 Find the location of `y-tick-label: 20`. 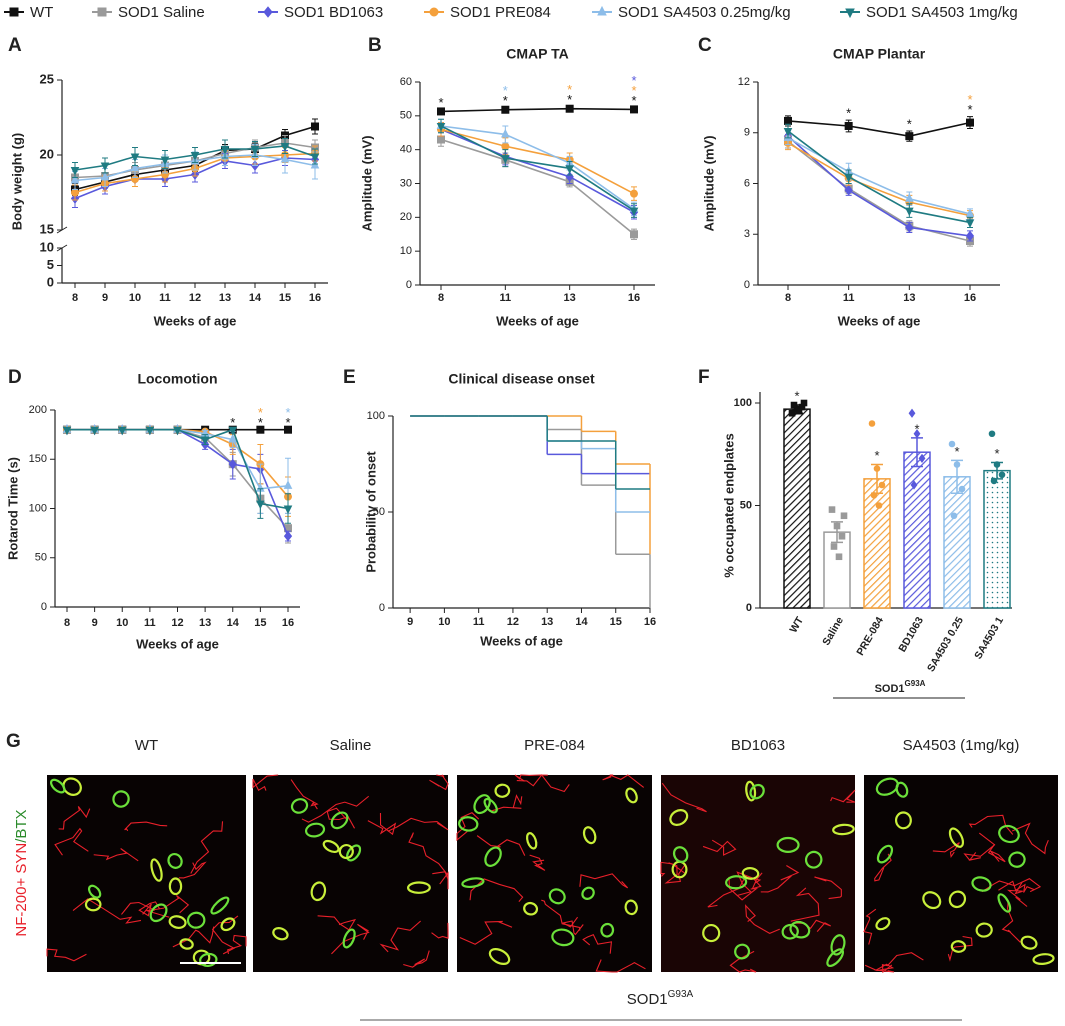

y-tick-label: 20 is located at coordinates (47, 153).